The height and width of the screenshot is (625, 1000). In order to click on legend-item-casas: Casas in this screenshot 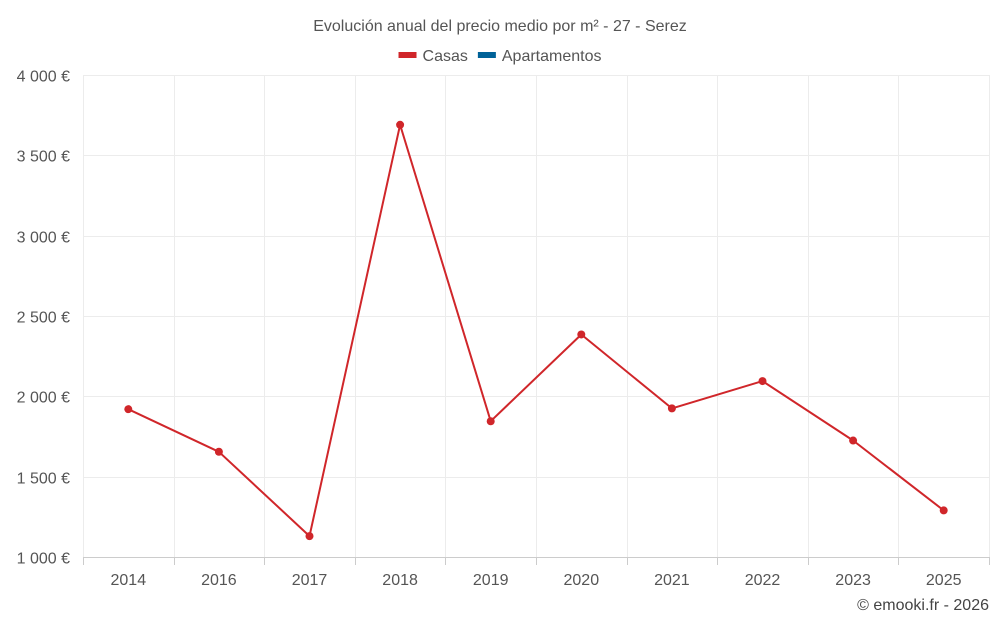, I will do `click(433, 56)`.